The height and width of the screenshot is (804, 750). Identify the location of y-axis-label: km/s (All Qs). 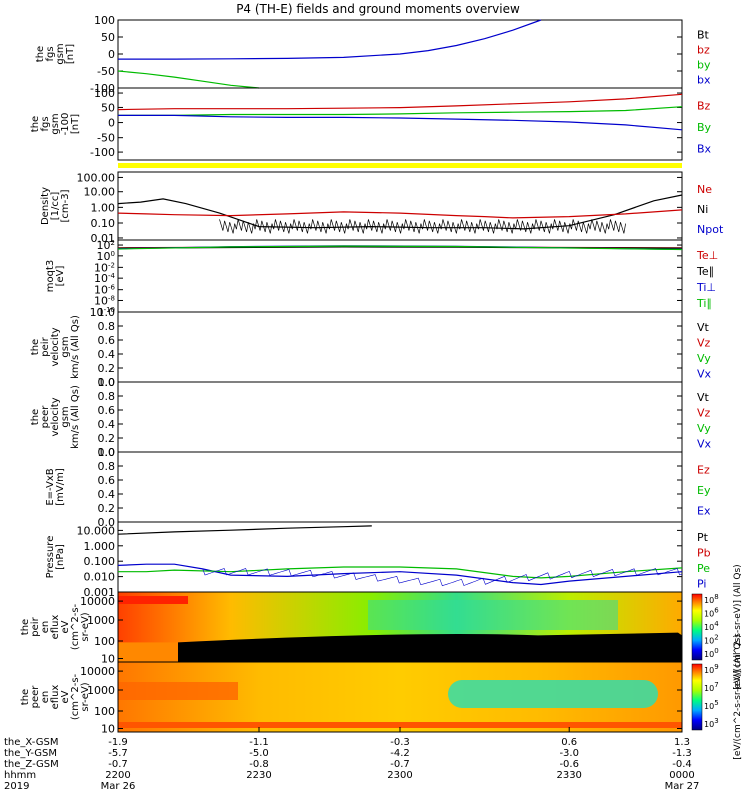
(75, 347).